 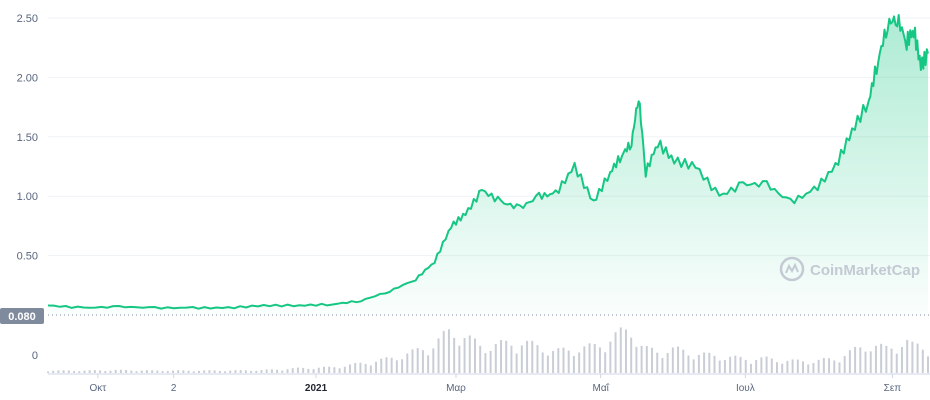 I want to click on x-axis: Οκτ 2 2021 Μαρ Μαΐ Ιουλ Σεπ, so click(x=495, y=384).